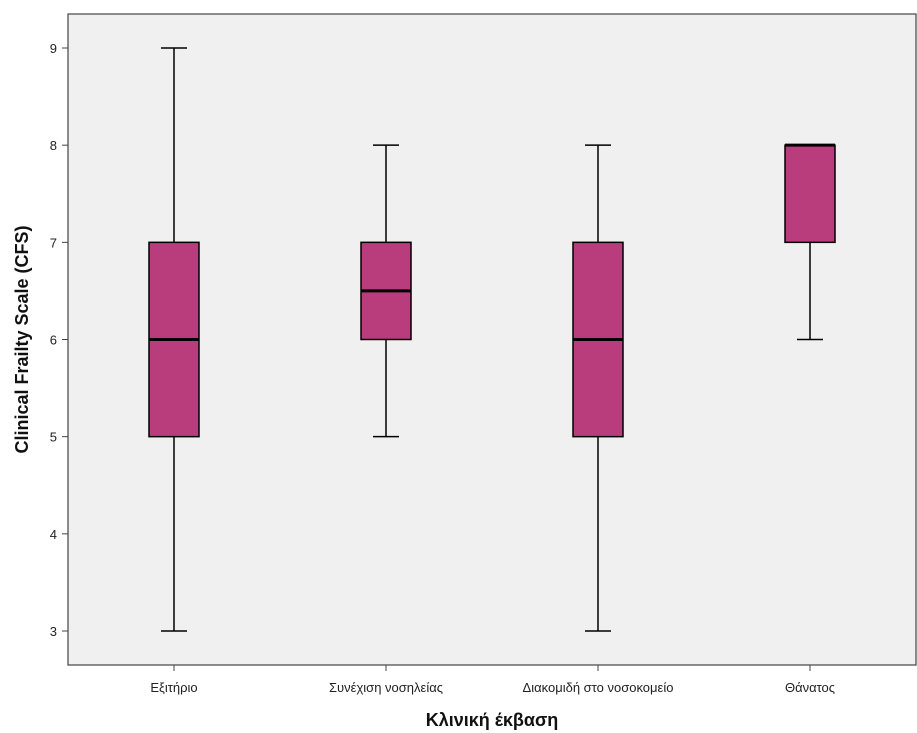  What do you see at coordinates (59, 340) in the screenshot?
I see `y-axis-ticks: 3 4 5 6 7 8 9` at bounding box center [59, 340].